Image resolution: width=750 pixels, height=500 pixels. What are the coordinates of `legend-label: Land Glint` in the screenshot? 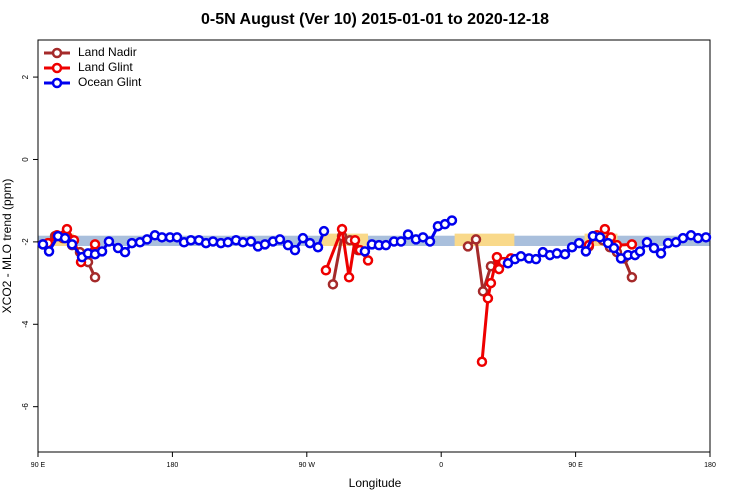 It's located at (105, 67).